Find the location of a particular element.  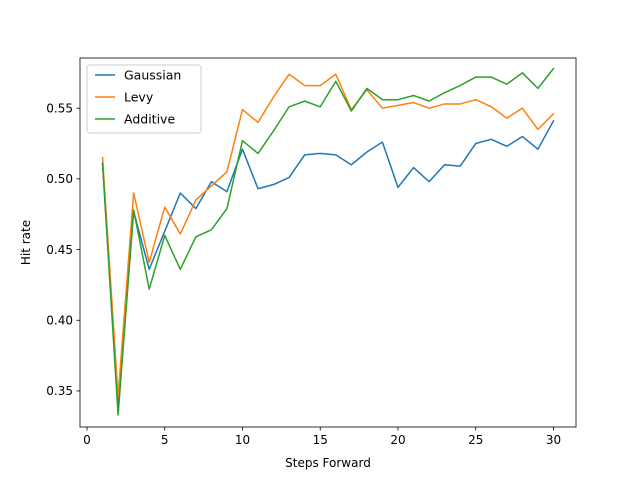

y-tick-label: 0.45 is located at coordinates (59, 250).